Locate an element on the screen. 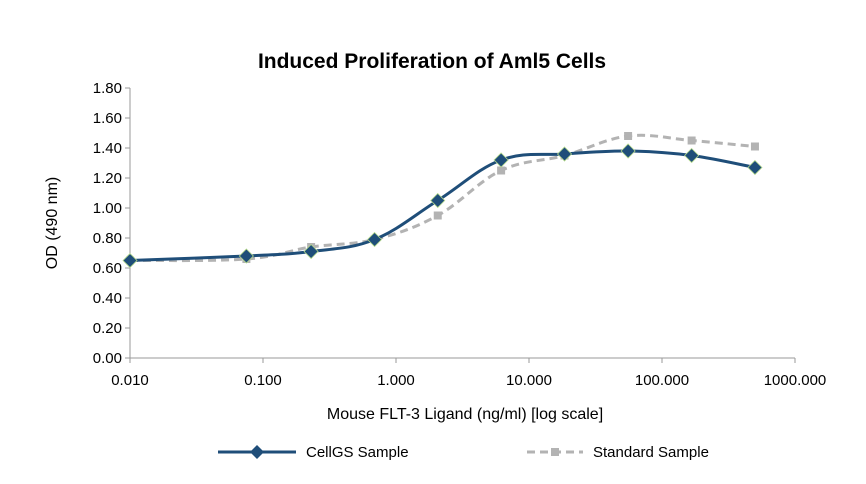  x-tick-label: 100.000 is located at coordinates (662, 380).